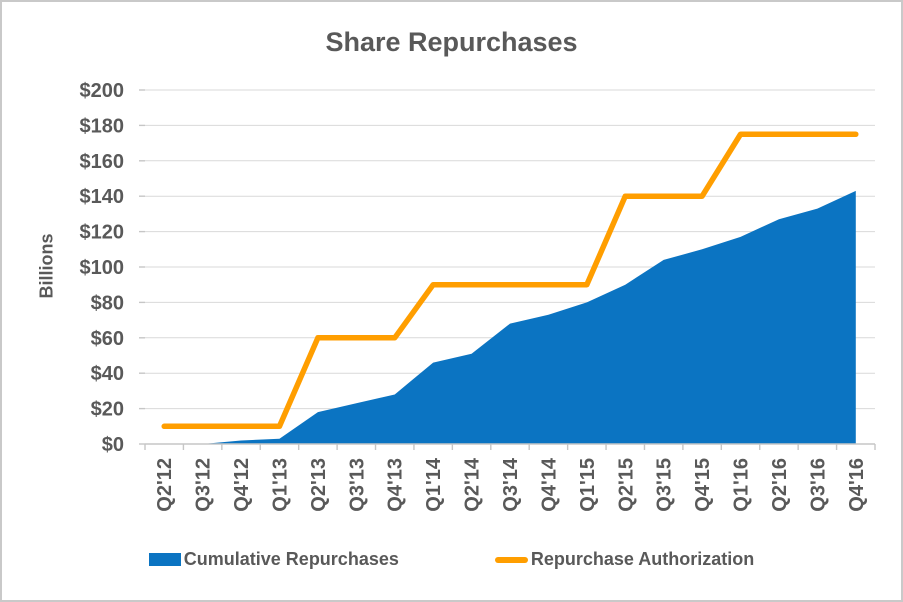 The image size is (903, 602). What do you see at coordinates (626, 485) in the screenshot?
I see `x-axis-label: Q2'15` at bounding box center [626, 485].